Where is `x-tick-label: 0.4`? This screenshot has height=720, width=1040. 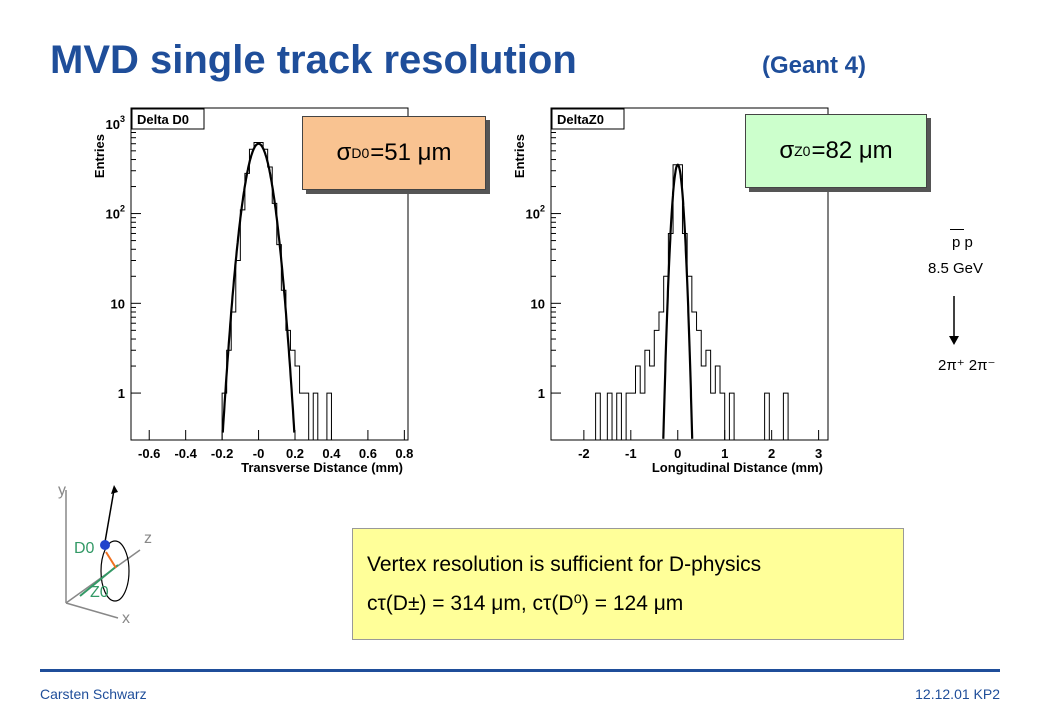 x-tick-label: 0.4 is located at coordinates (331, 453).